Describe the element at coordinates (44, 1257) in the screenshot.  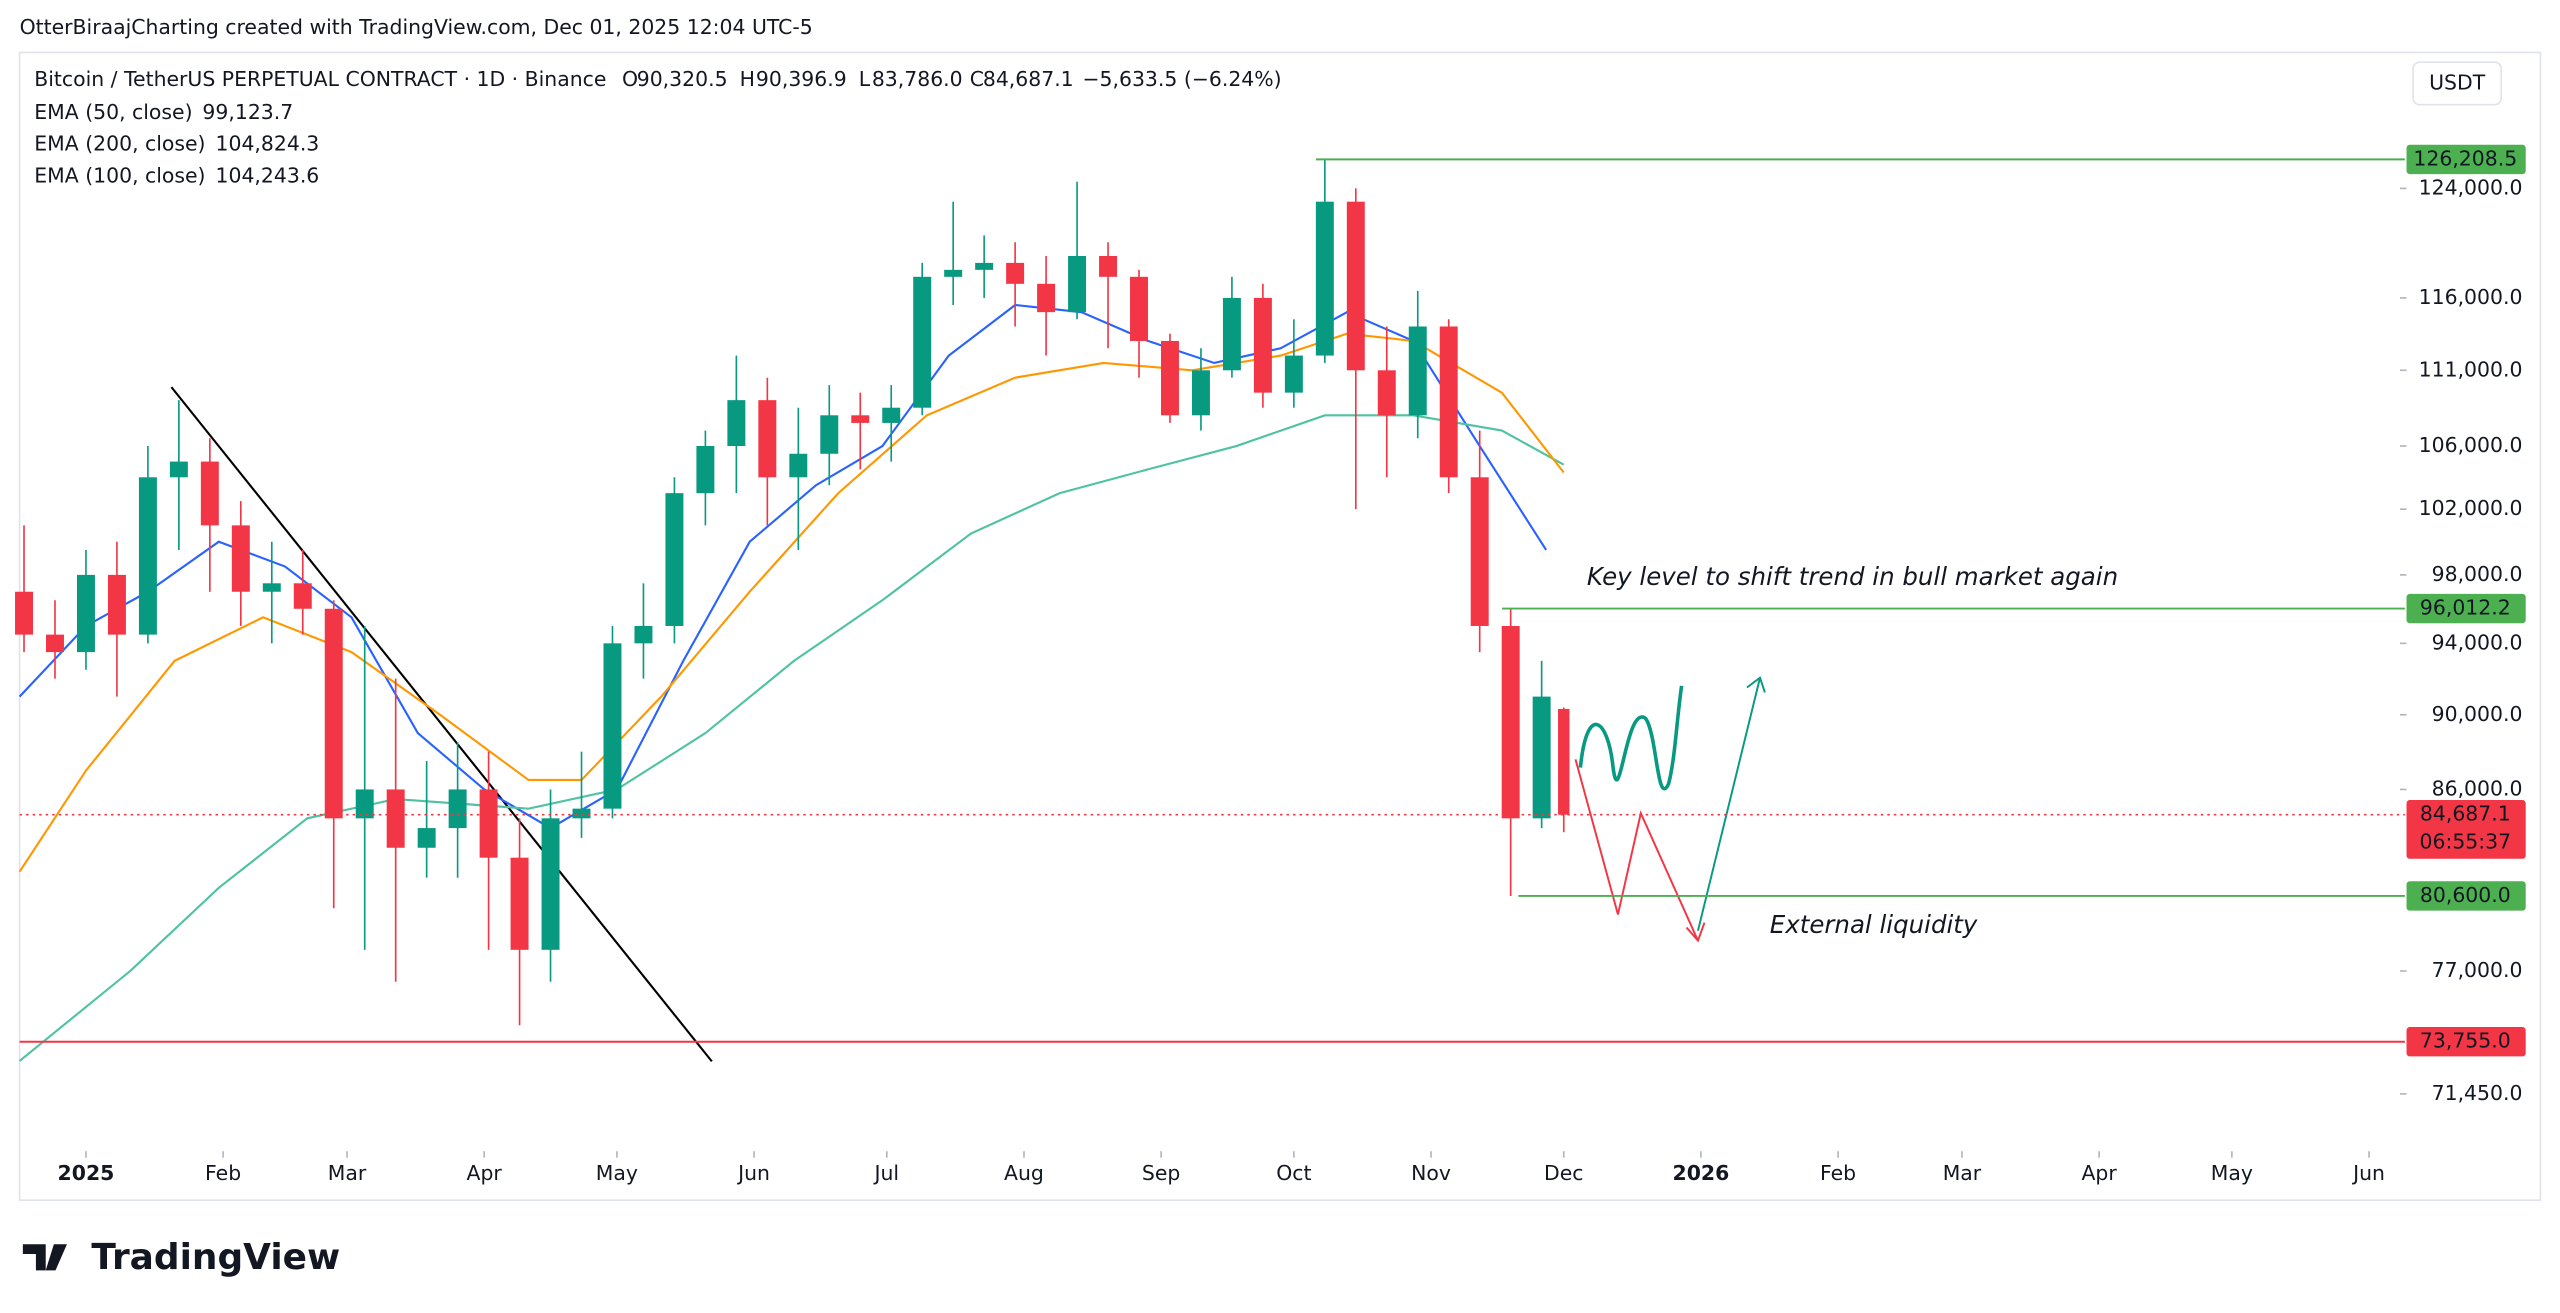
I see `logo-mark` at that location.